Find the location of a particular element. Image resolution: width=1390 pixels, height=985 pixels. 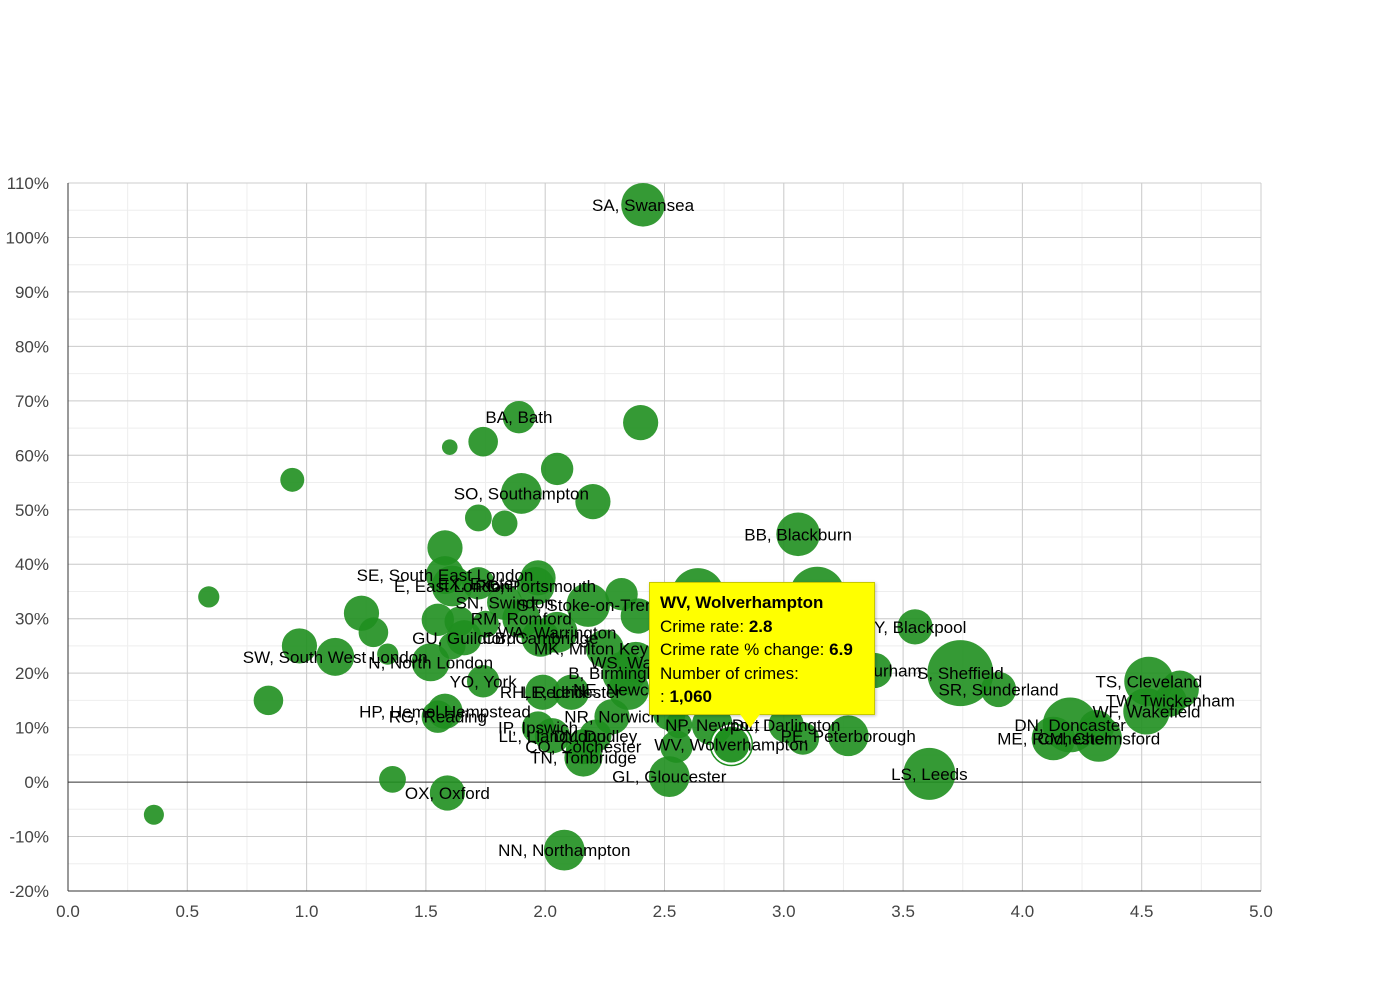

bubble-label: LS, Leeds is located at coordinates (929, 774).